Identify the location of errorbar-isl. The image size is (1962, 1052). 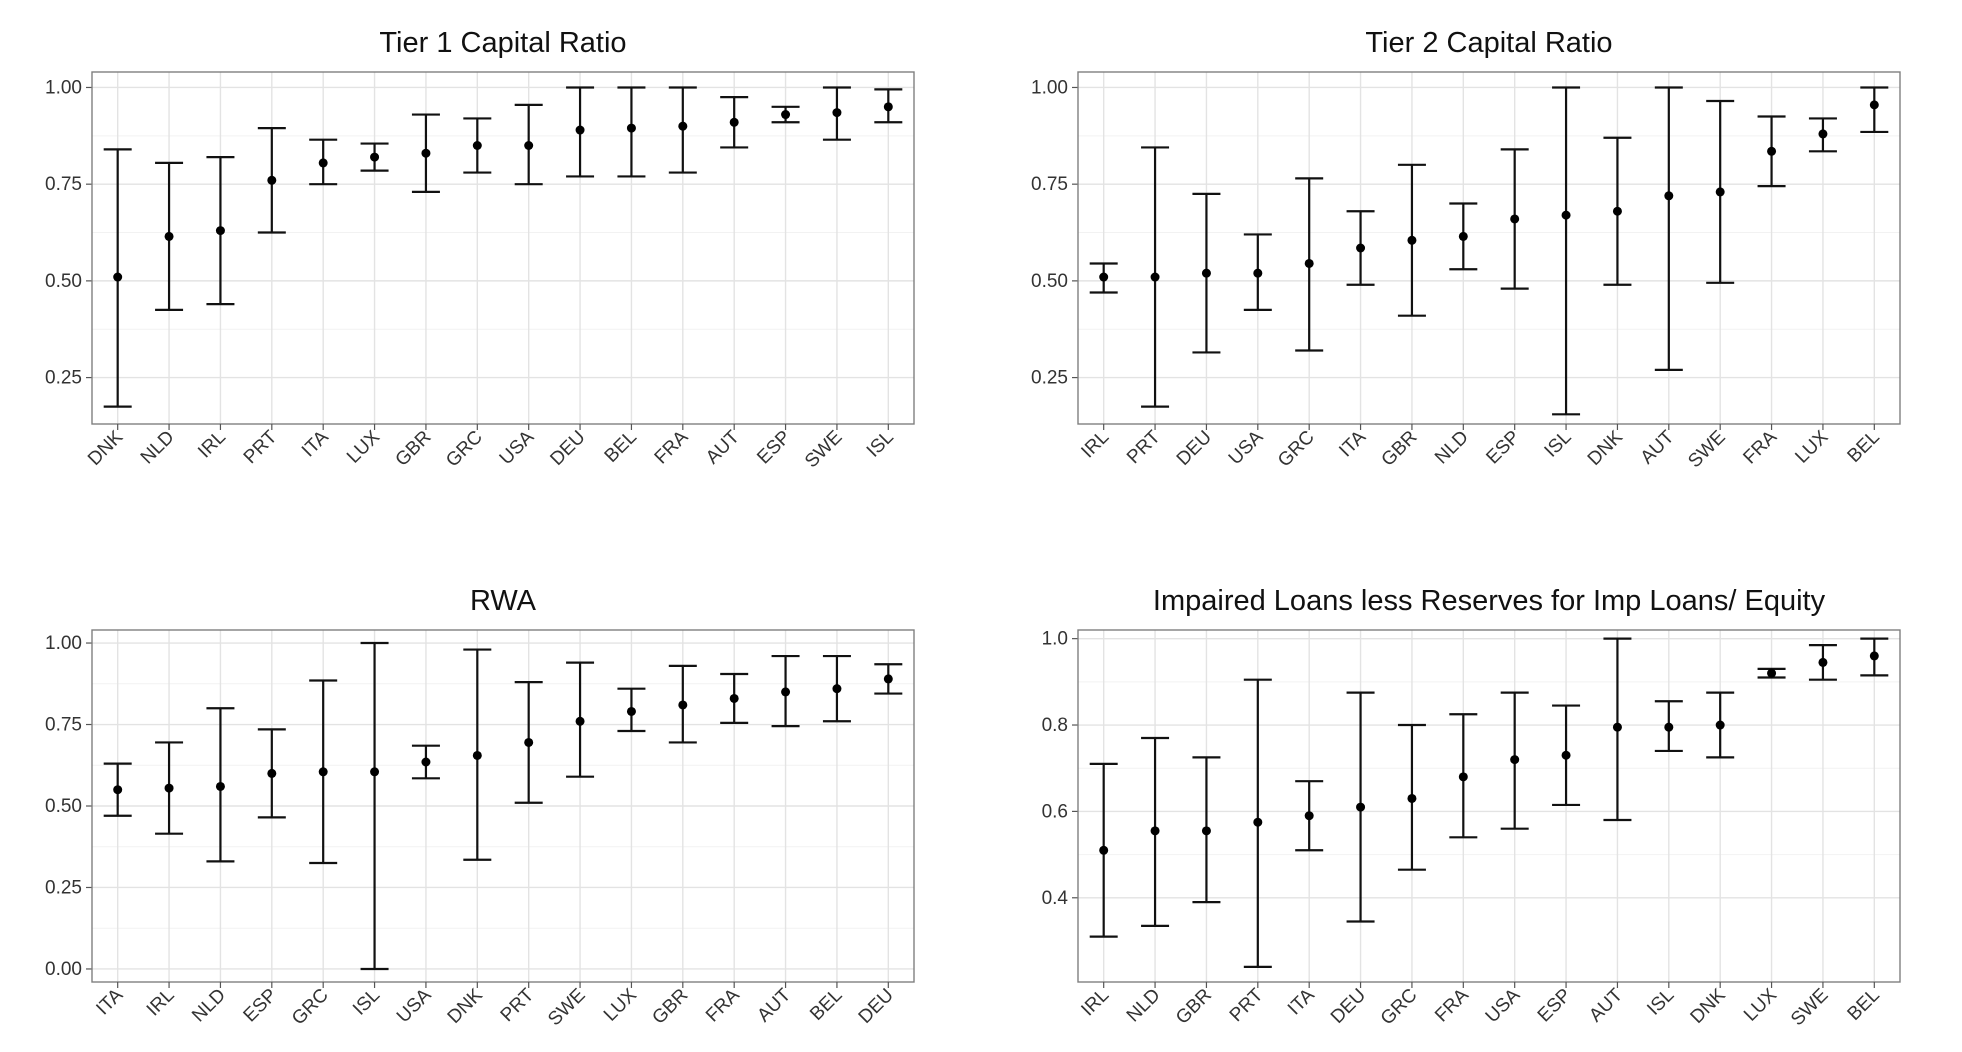
(1668, 726).